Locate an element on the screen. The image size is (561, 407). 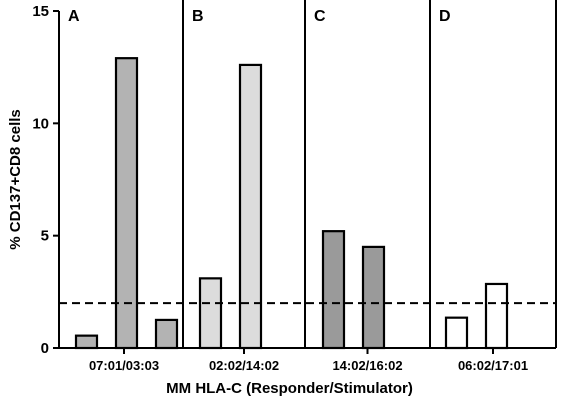
panel-label: C is located at coordinates (320, 16).